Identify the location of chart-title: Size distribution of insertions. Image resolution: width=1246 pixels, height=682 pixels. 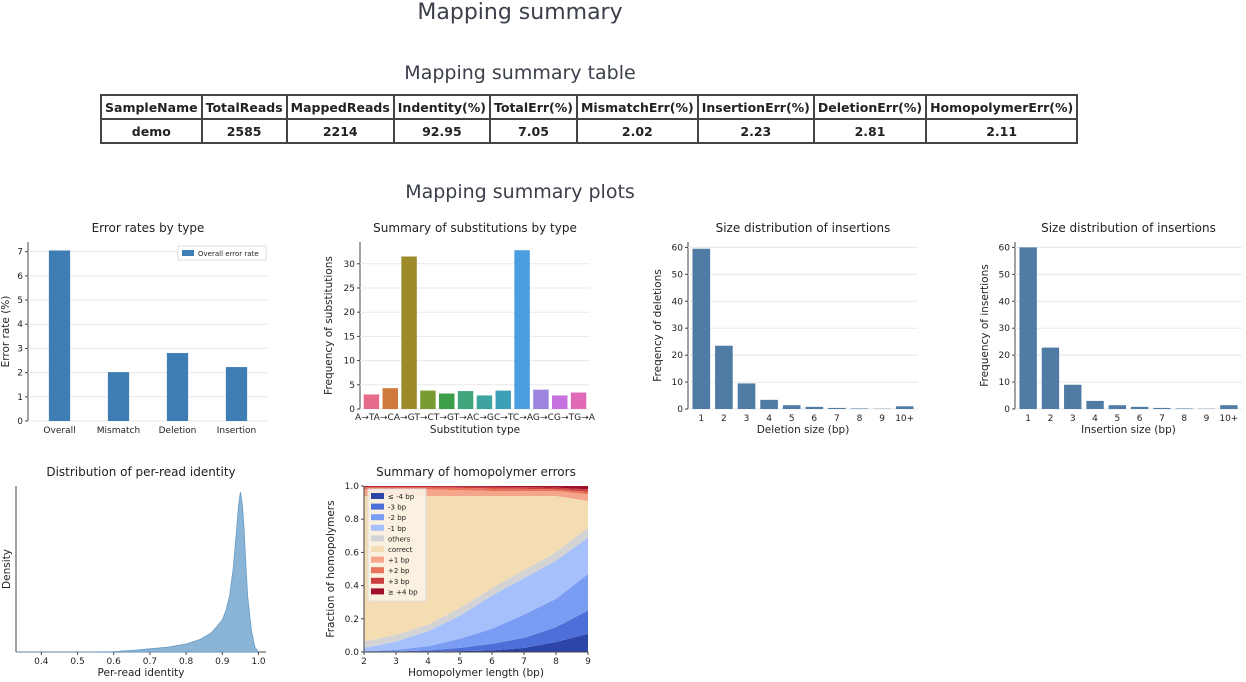
(803, 228).